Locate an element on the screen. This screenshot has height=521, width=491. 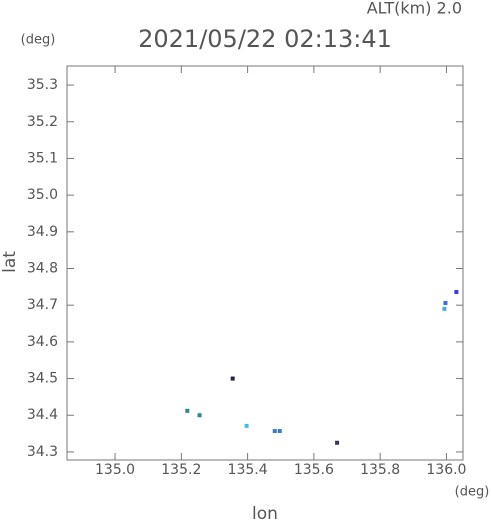
y-tick-label: 35.3 is located at coordinates (42, 85).